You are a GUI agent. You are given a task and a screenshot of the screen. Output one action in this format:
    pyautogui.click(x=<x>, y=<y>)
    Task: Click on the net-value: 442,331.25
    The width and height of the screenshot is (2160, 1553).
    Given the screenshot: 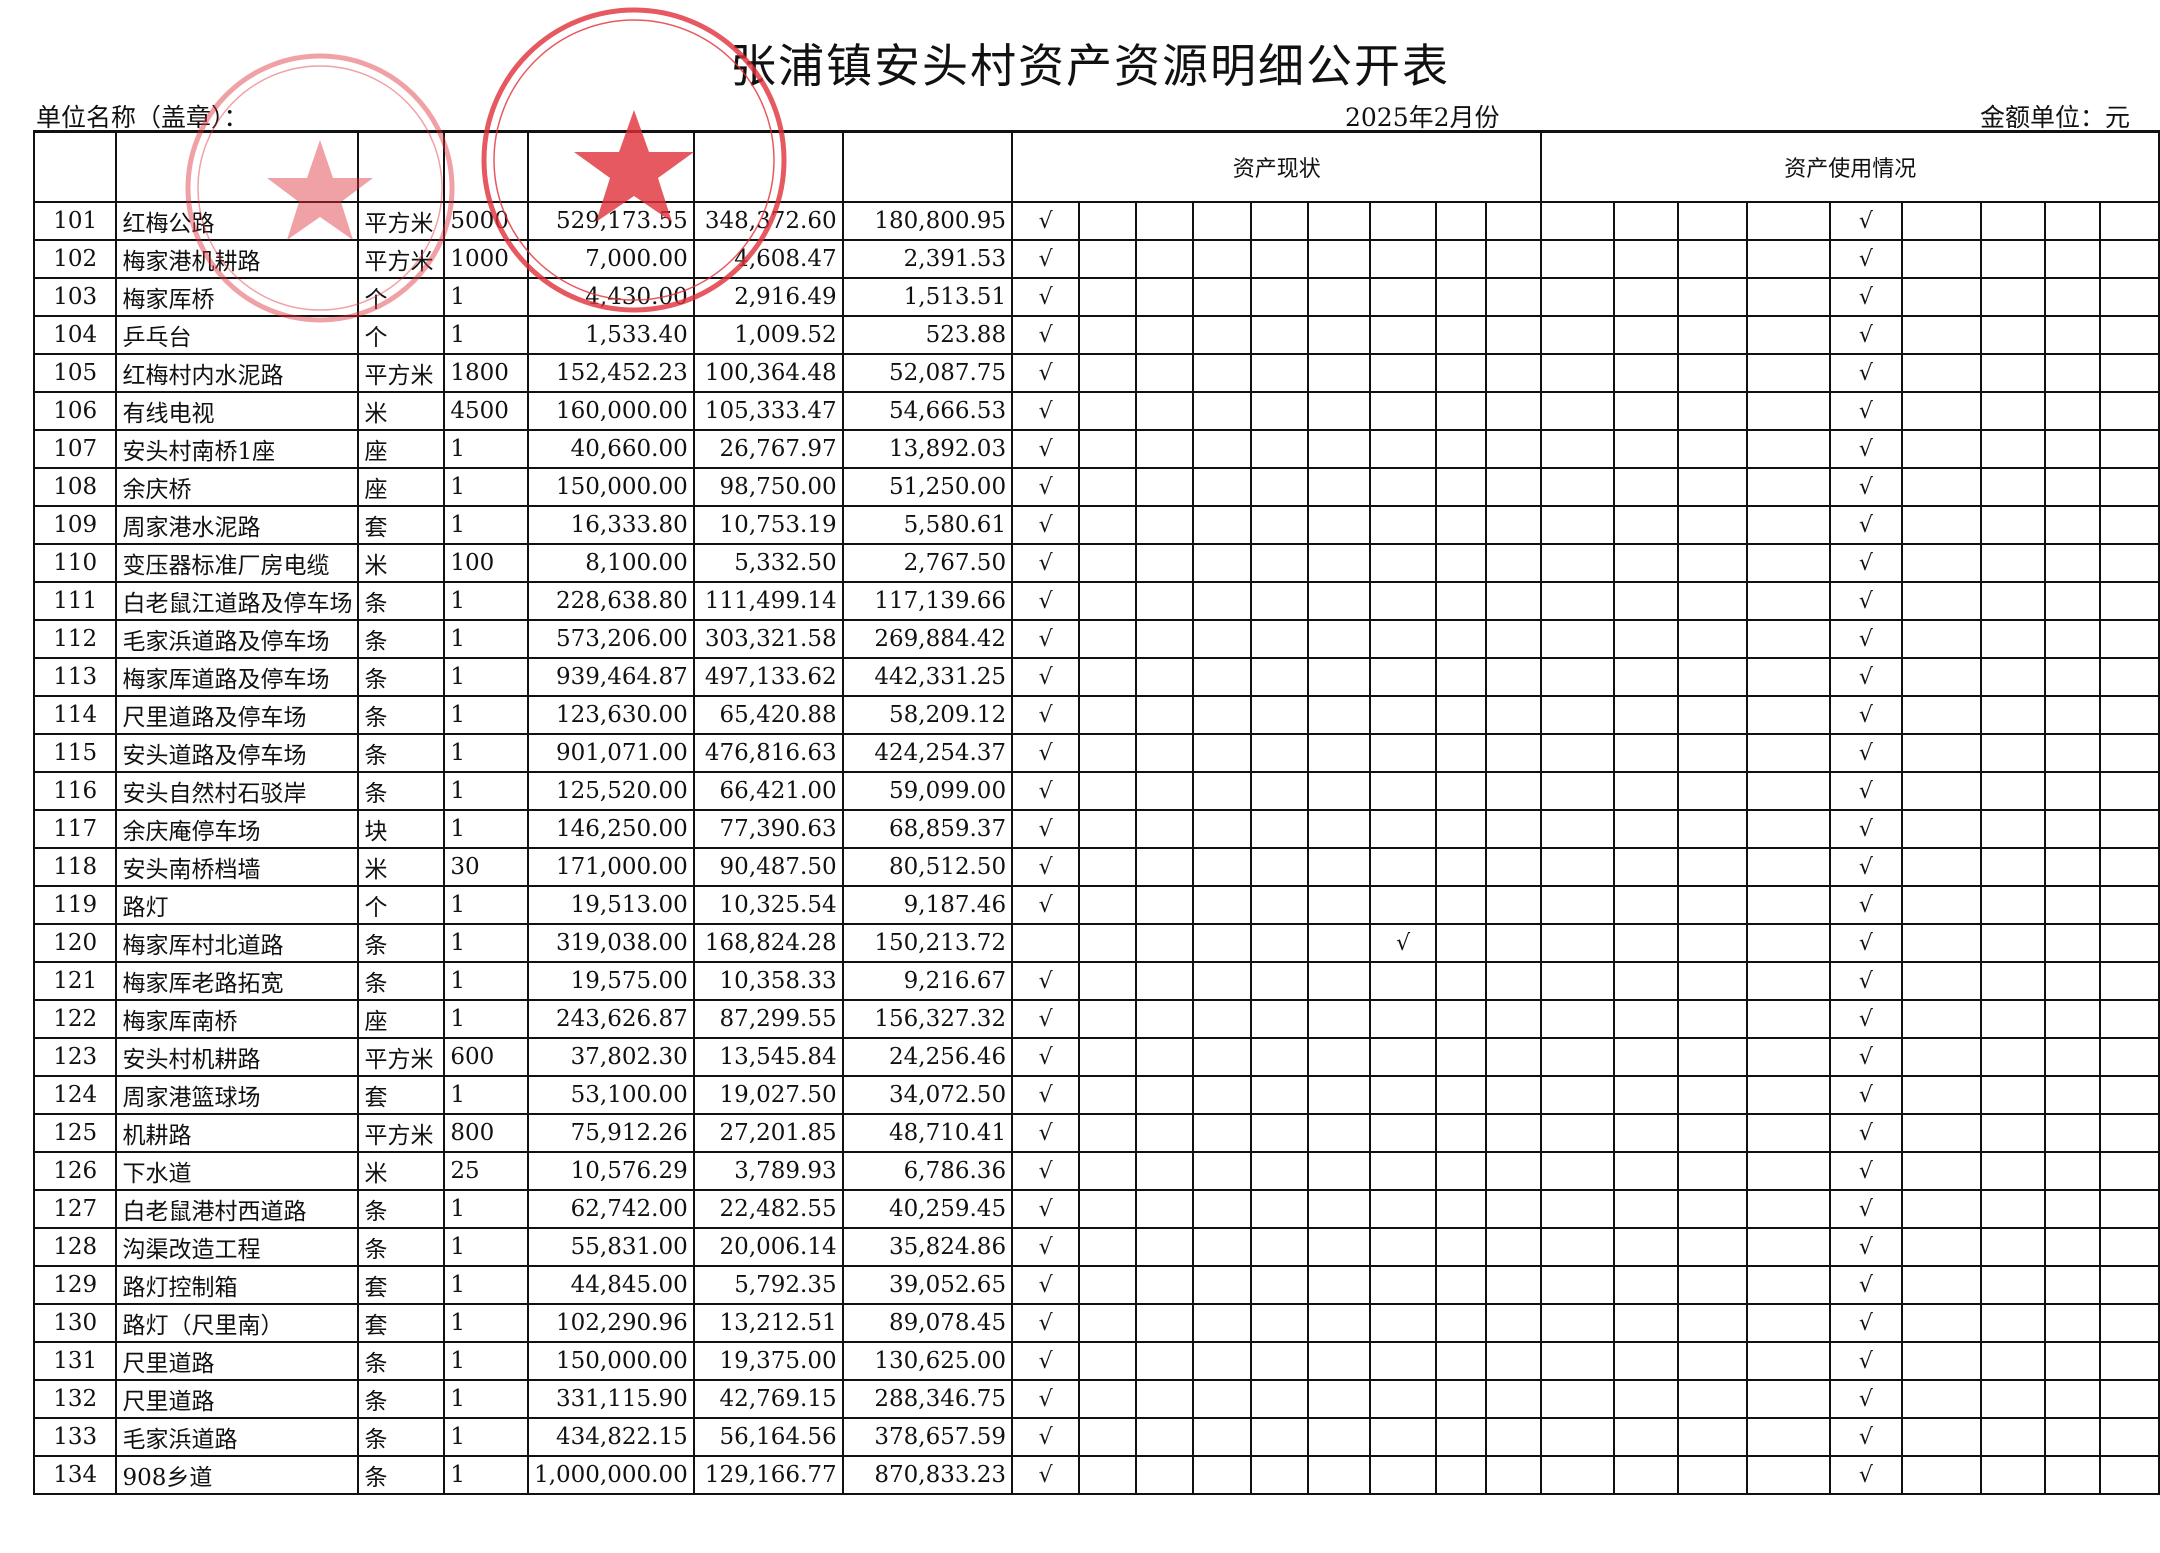 What is the action you would take?
    pyautogui.click(x=927, y=677)
    